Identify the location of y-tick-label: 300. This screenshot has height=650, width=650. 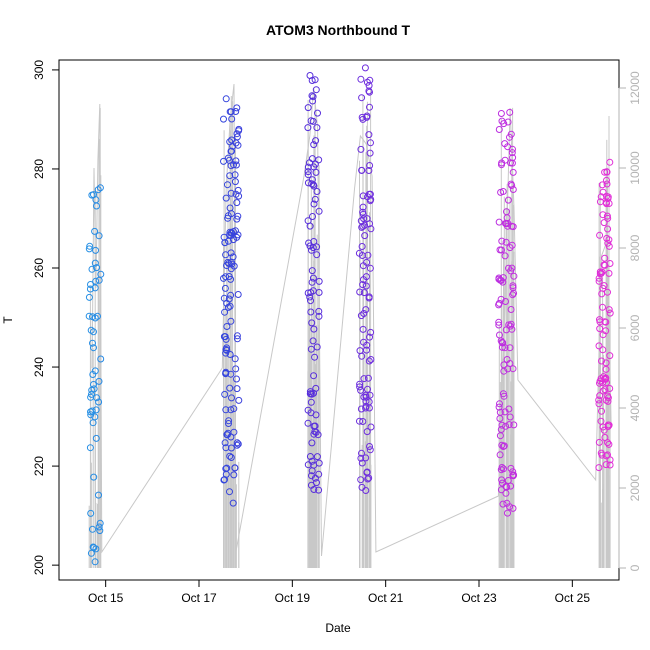
(39, 70).